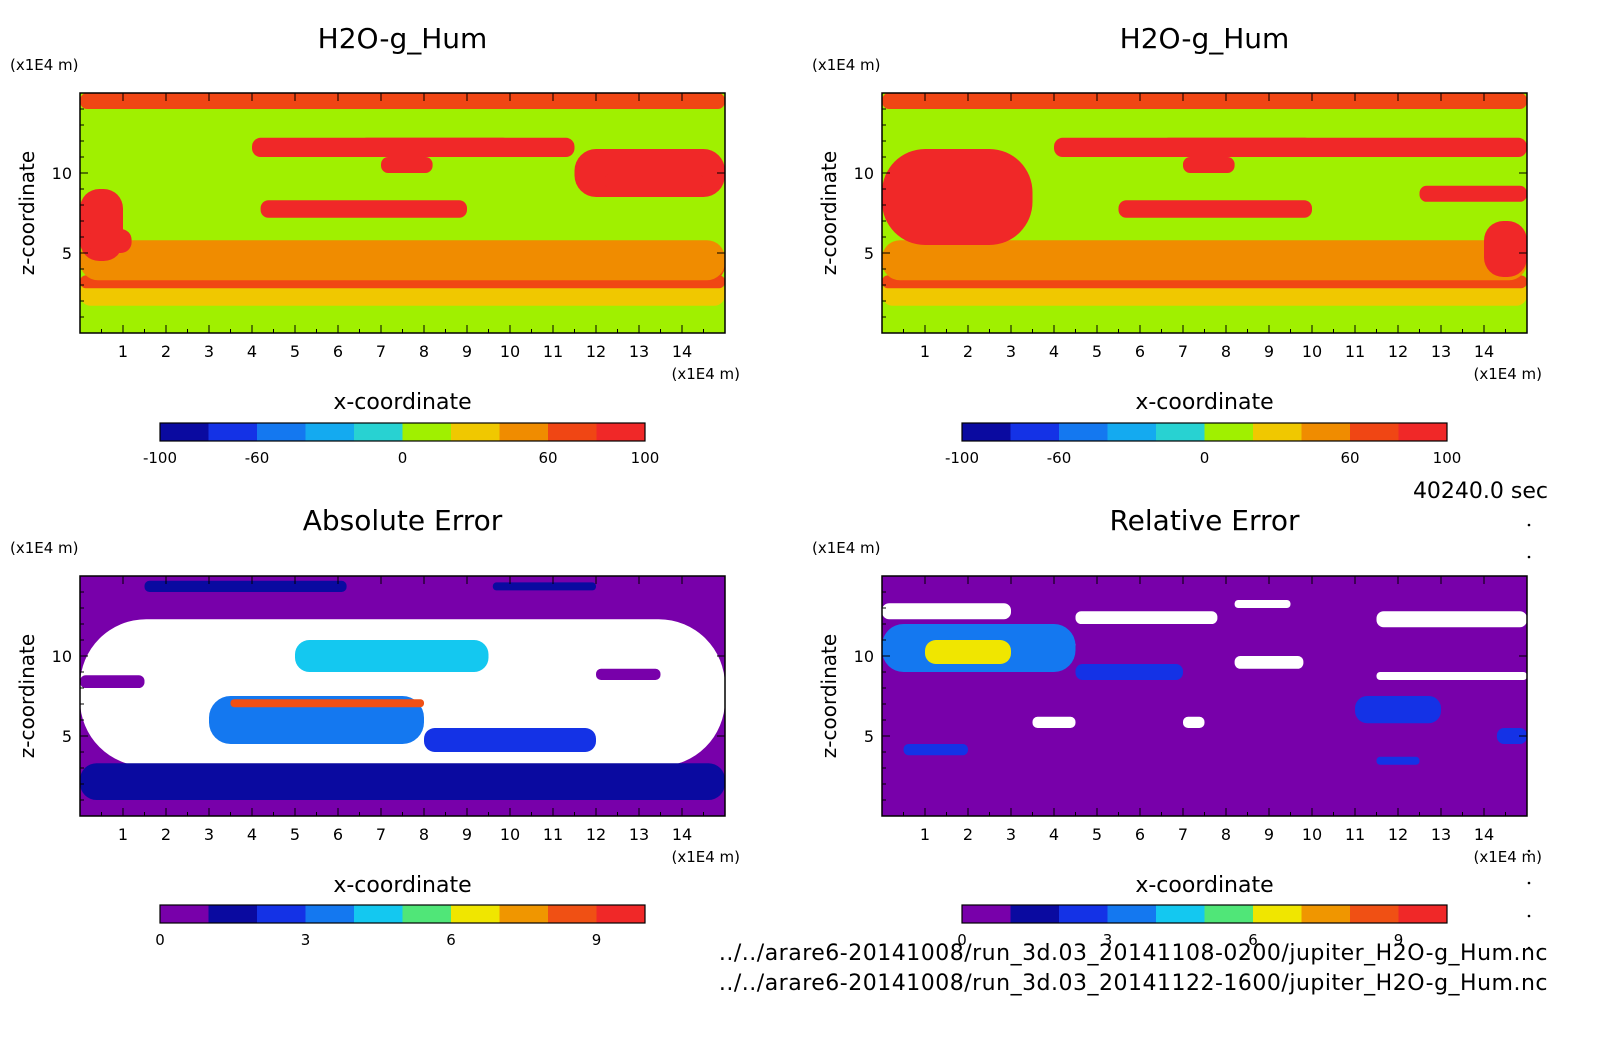 The height and width of the screenshot is (1054, 1604). I want to click on colorbar-tick-label: 60, so click(547, 458).